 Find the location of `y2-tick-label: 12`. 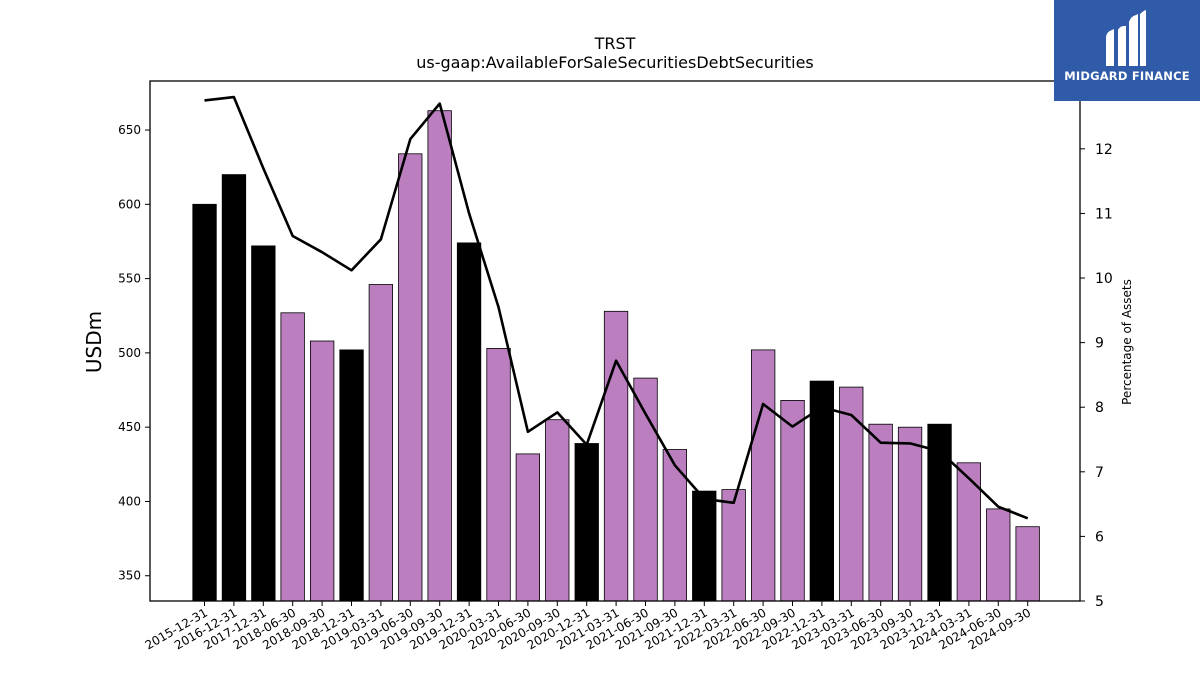

y2-tick-label: 12 is located at coordinates (1104, 150).